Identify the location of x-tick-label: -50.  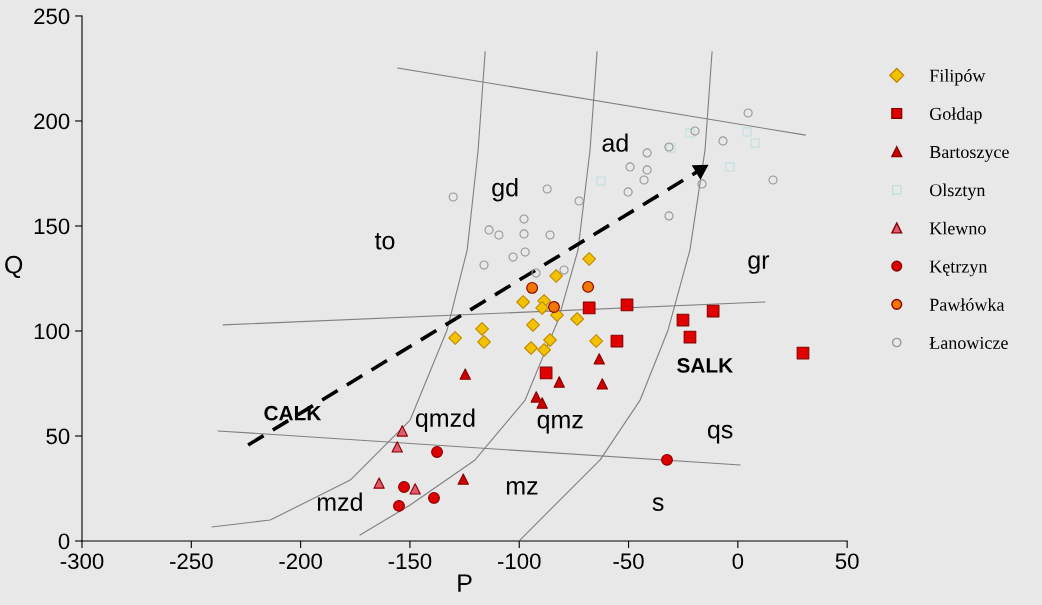
(628, 561).